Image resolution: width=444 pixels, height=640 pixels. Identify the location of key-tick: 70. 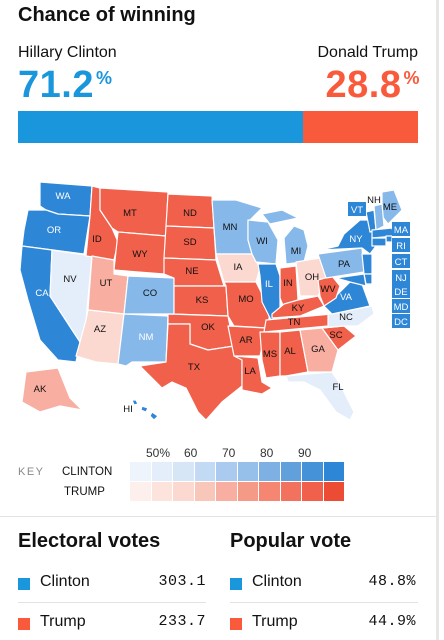
(229, 453).